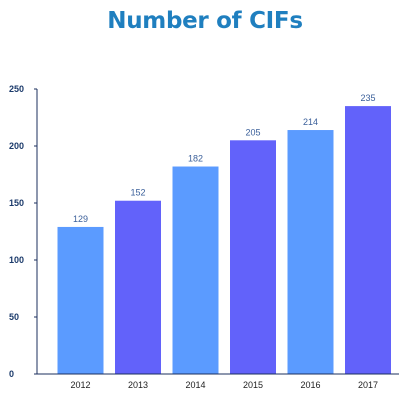 This screenshot has width=410, height=401. What do you see at coordinates (310, 252) in the screenshot?
I see `bar-2016` at bounding box center [310, 252].